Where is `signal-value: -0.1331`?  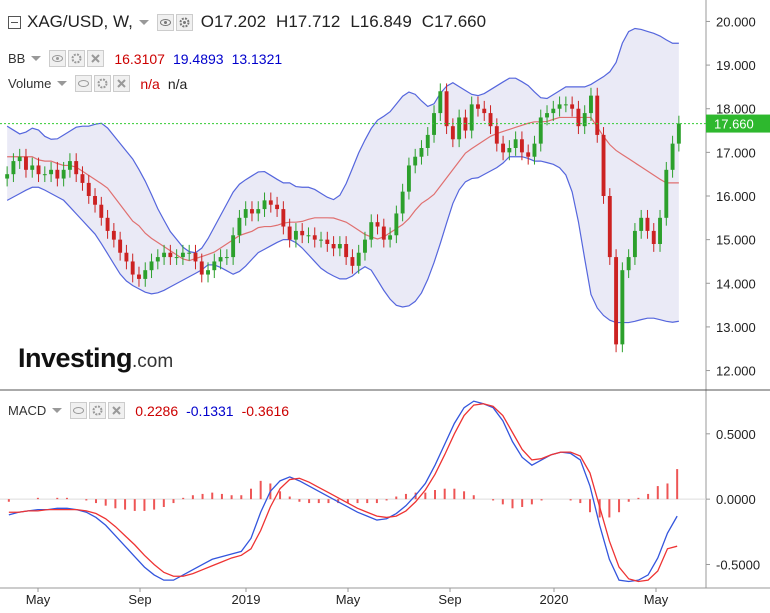
signal-value: -0.1331 is located at coordinates (210, 410).